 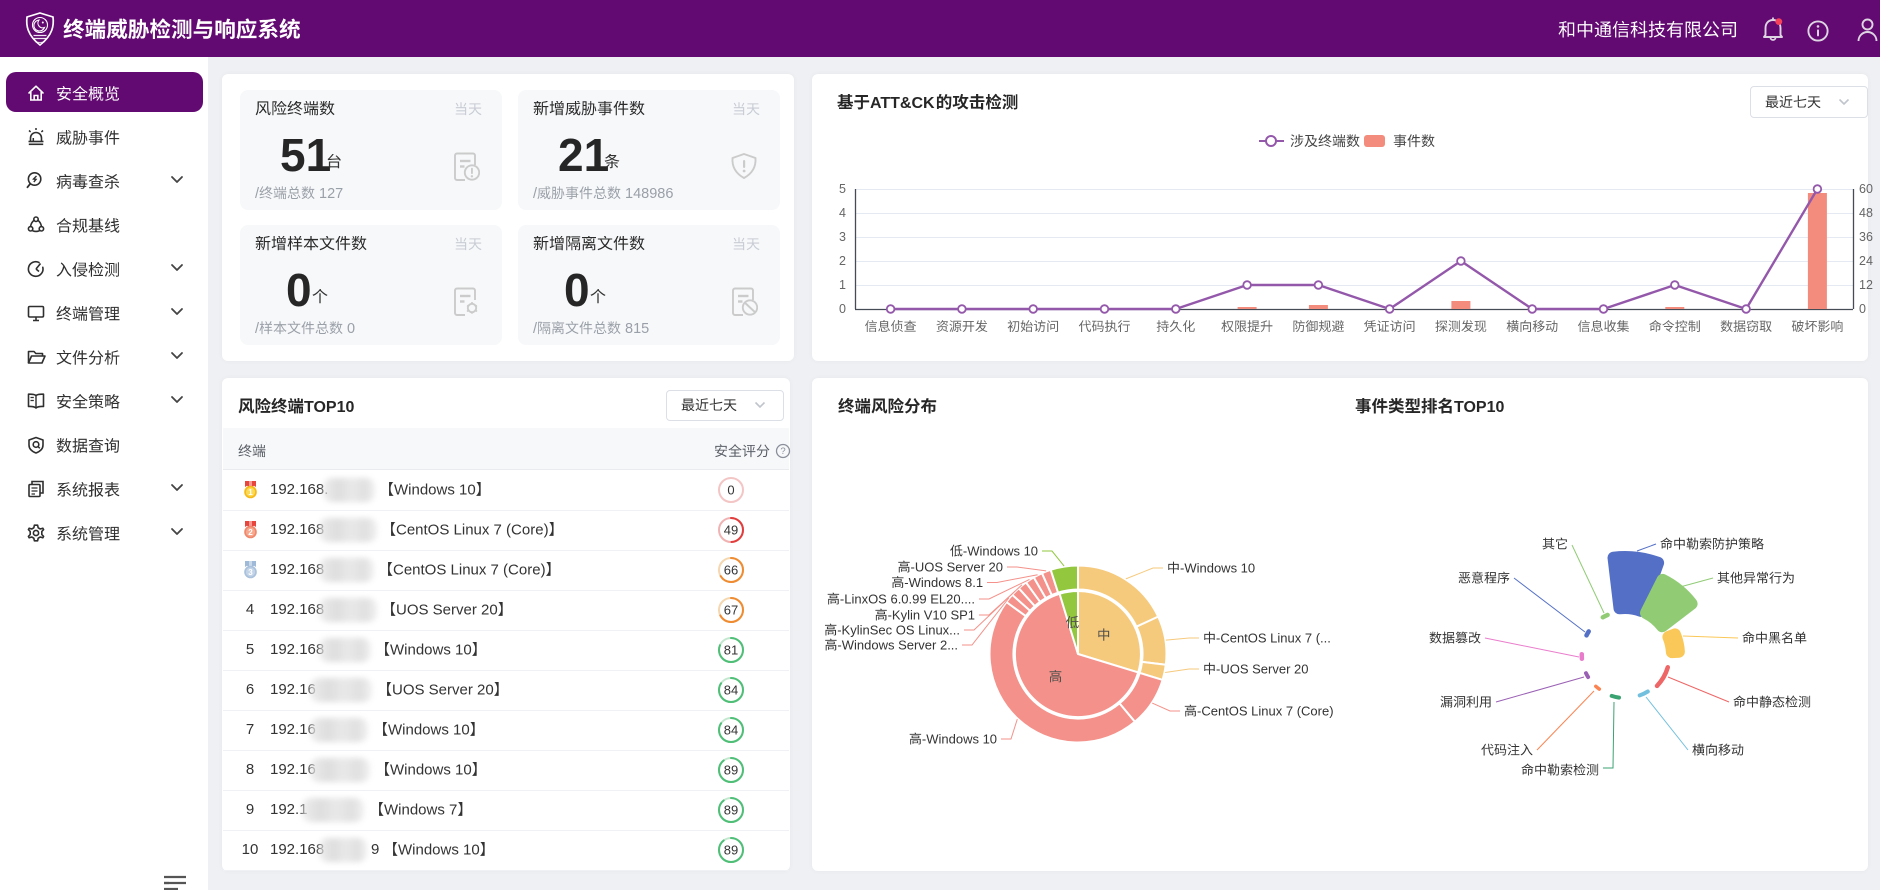 I want to click on svg-text: 127, so click(x=329, y=194).